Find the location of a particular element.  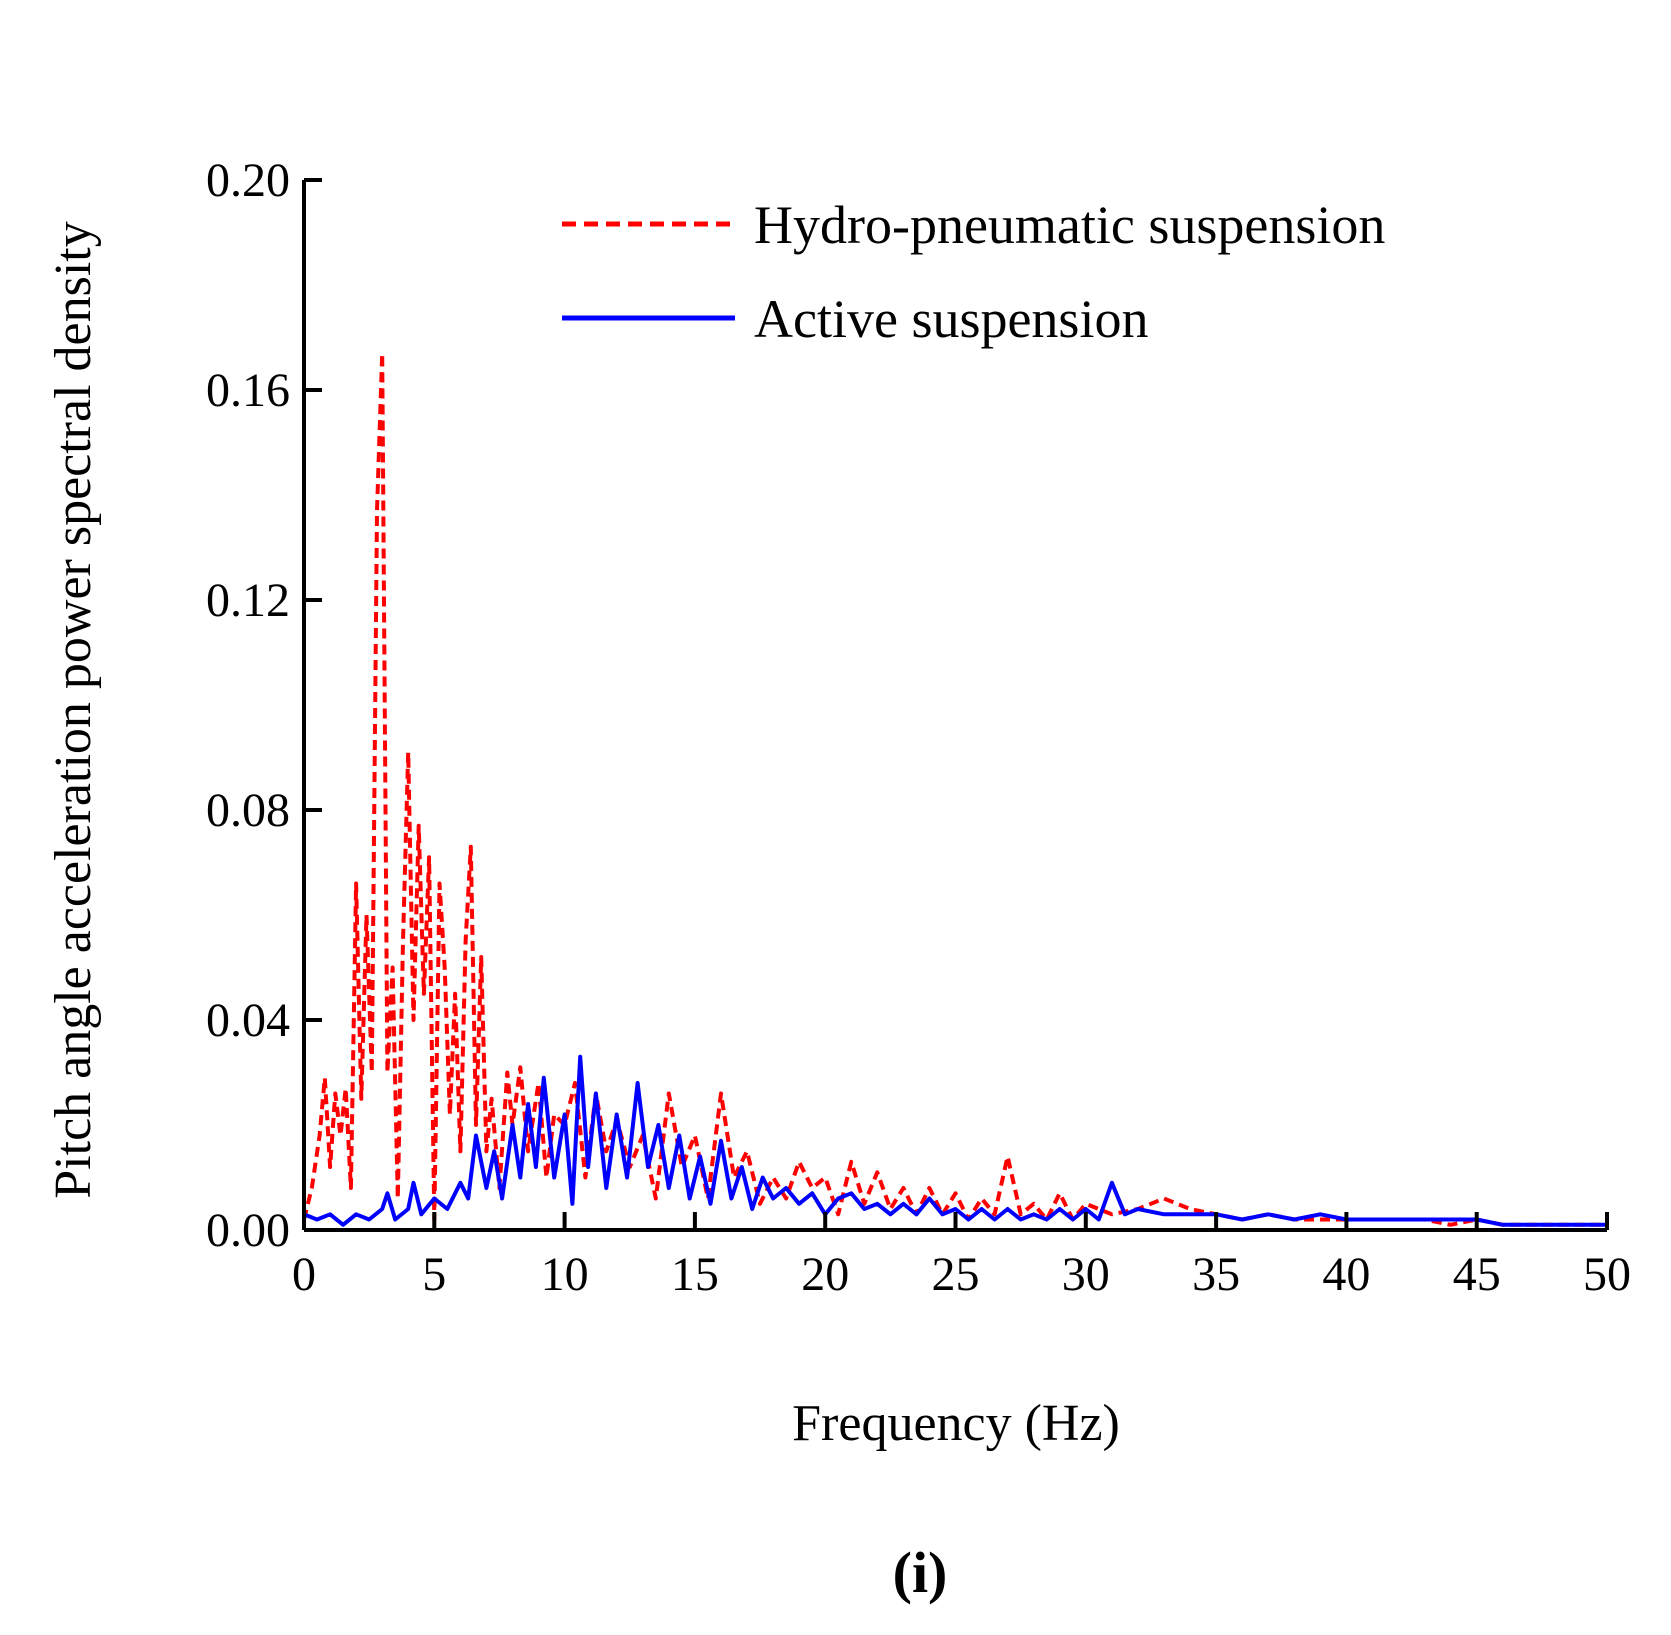

legend-label-hydro-pneumatic: Hydro-pneumatic suspension is located at coordinates (1069, 225).